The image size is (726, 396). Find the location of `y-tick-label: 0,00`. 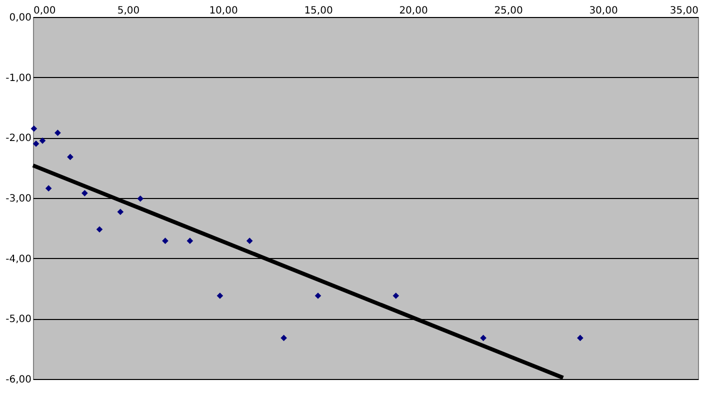

y-tick-label: 0,00 is located at coordinates (20, 18).